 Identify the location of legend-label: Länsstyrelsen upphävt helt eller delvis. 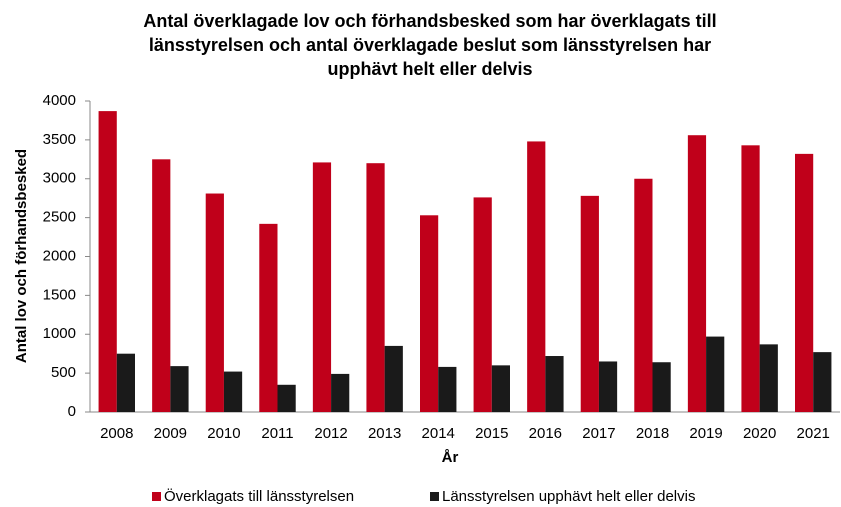
(568, 496).